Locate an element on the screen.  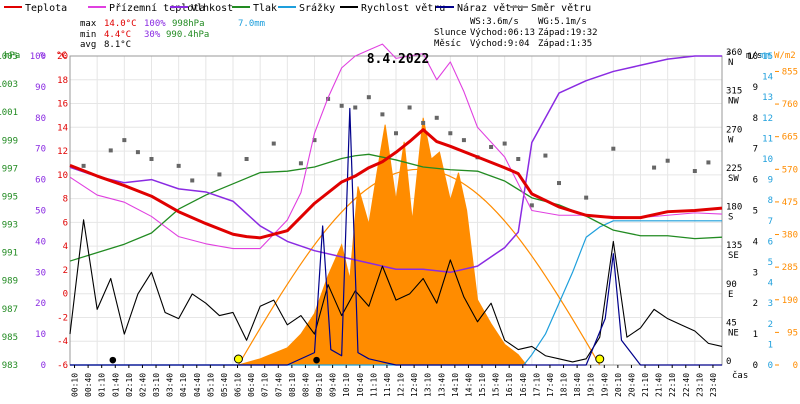
temp-tick: 4 is located at coordinates (65, 247).